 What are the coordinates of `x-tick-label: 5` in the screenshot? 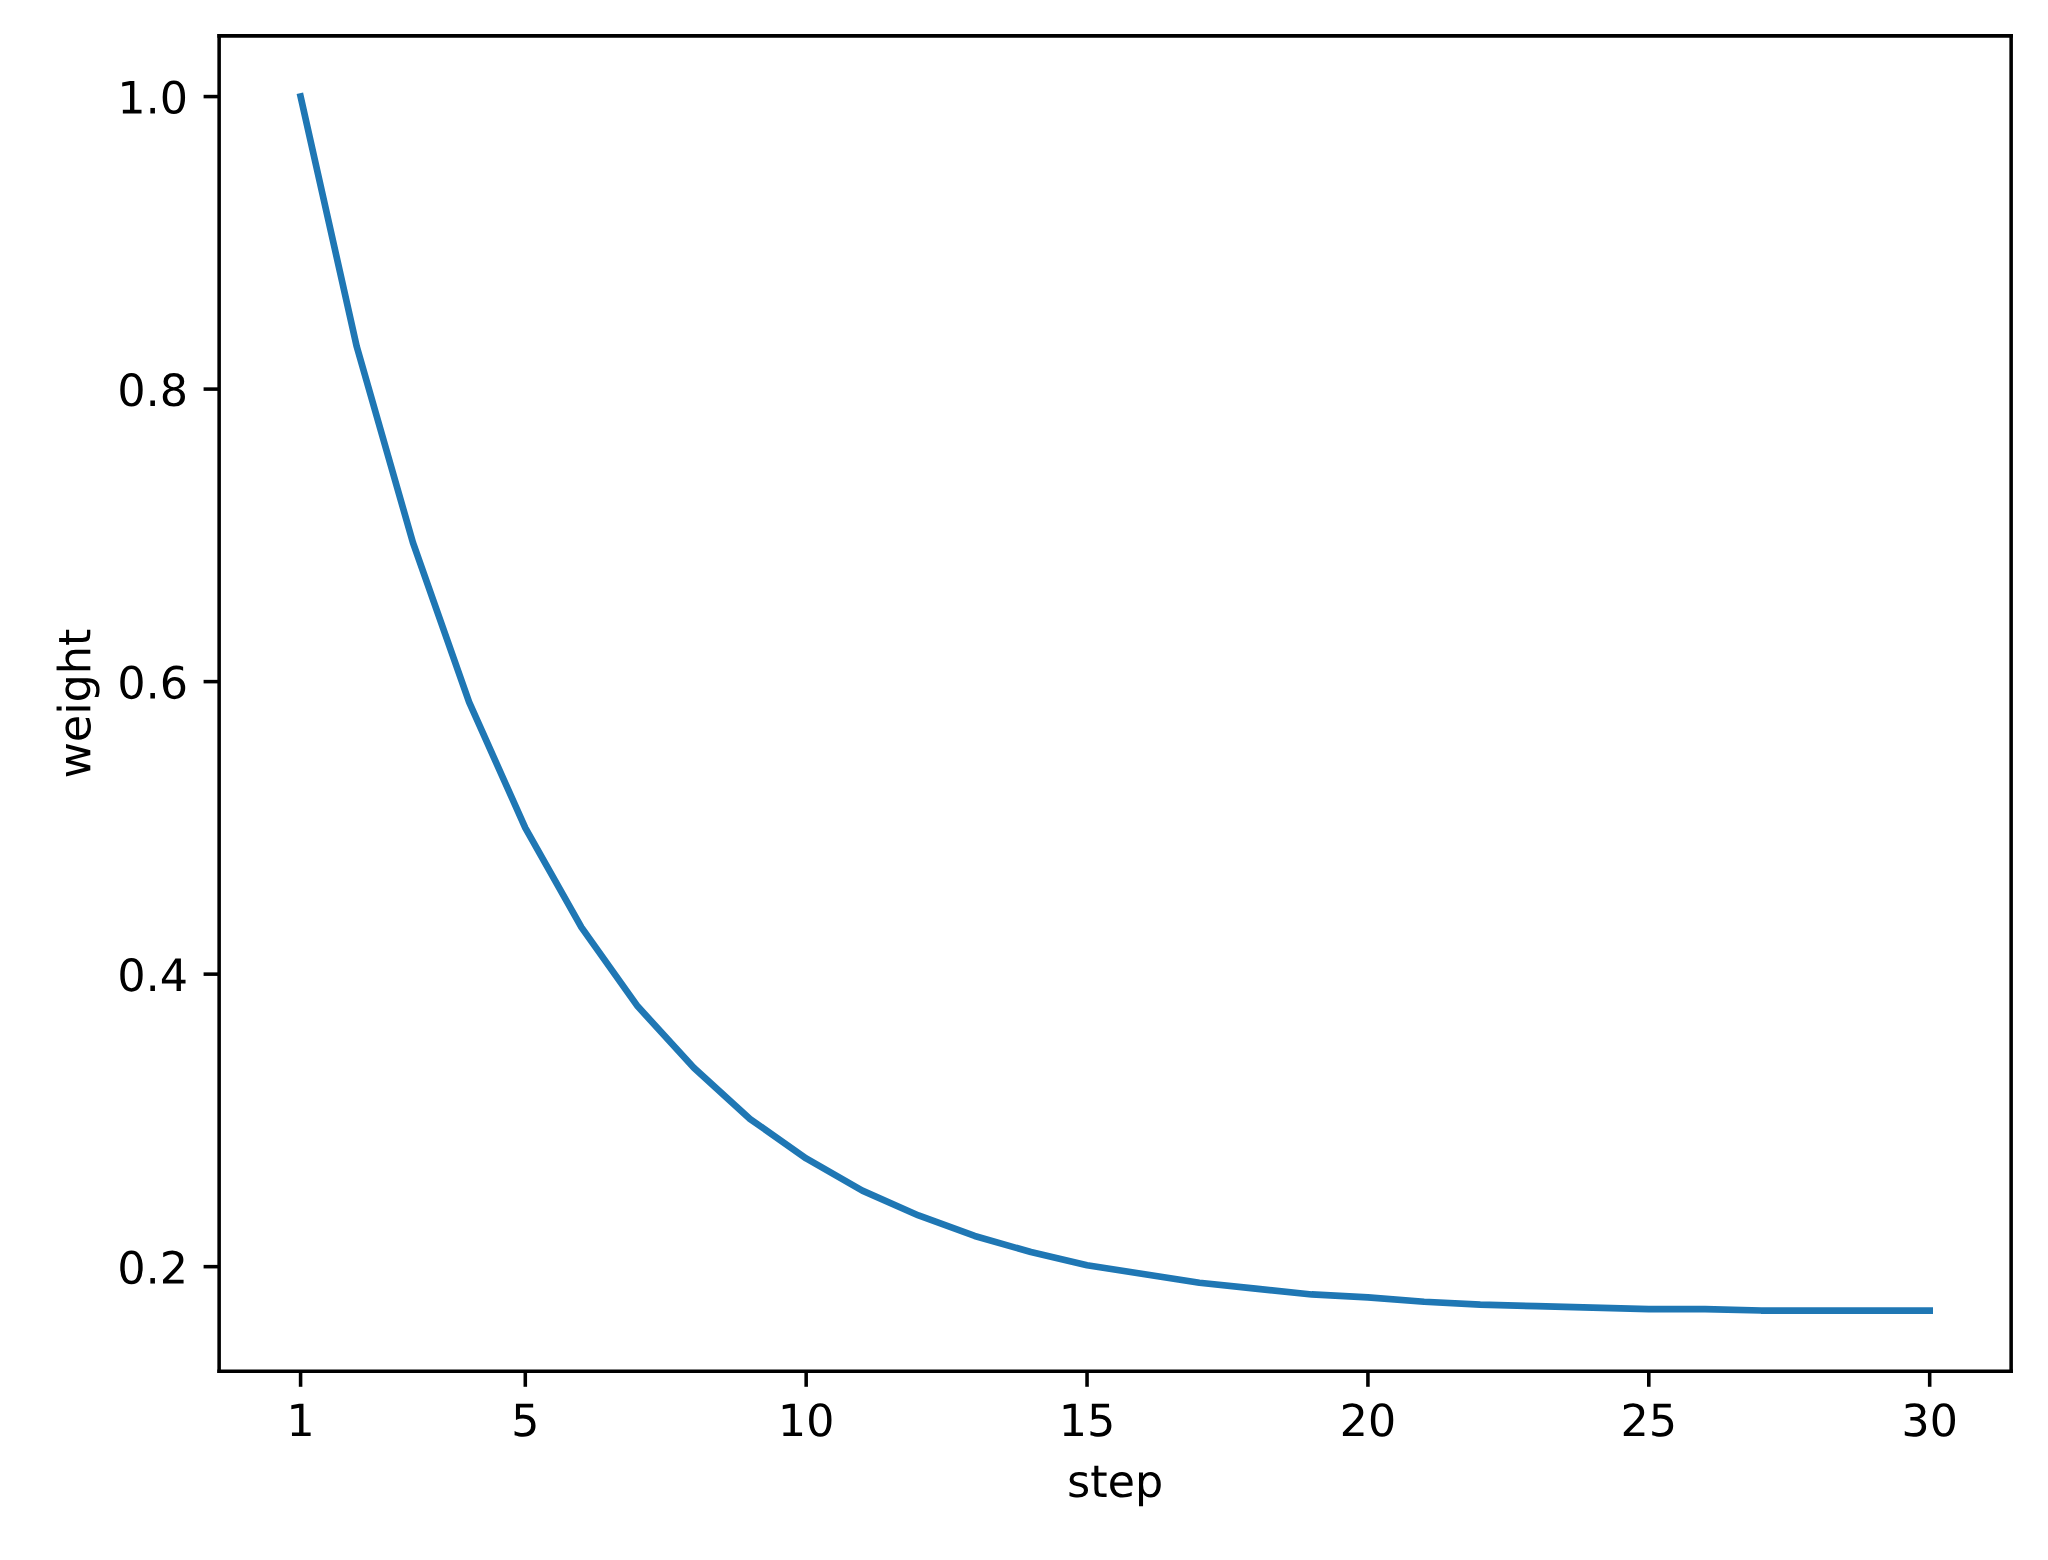 It's located at (525, 1420).